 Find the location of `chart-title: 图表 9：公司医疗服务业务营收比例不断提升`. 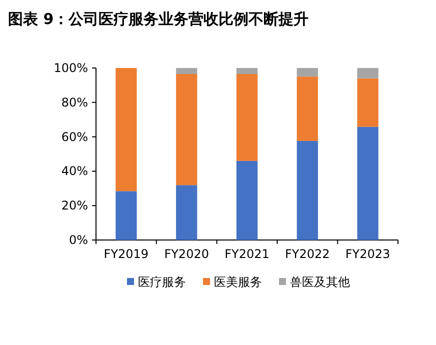

chart-title: 图表 9：公司医疗服务业务营收比例不断提升 is located at coordinates (158, 19).